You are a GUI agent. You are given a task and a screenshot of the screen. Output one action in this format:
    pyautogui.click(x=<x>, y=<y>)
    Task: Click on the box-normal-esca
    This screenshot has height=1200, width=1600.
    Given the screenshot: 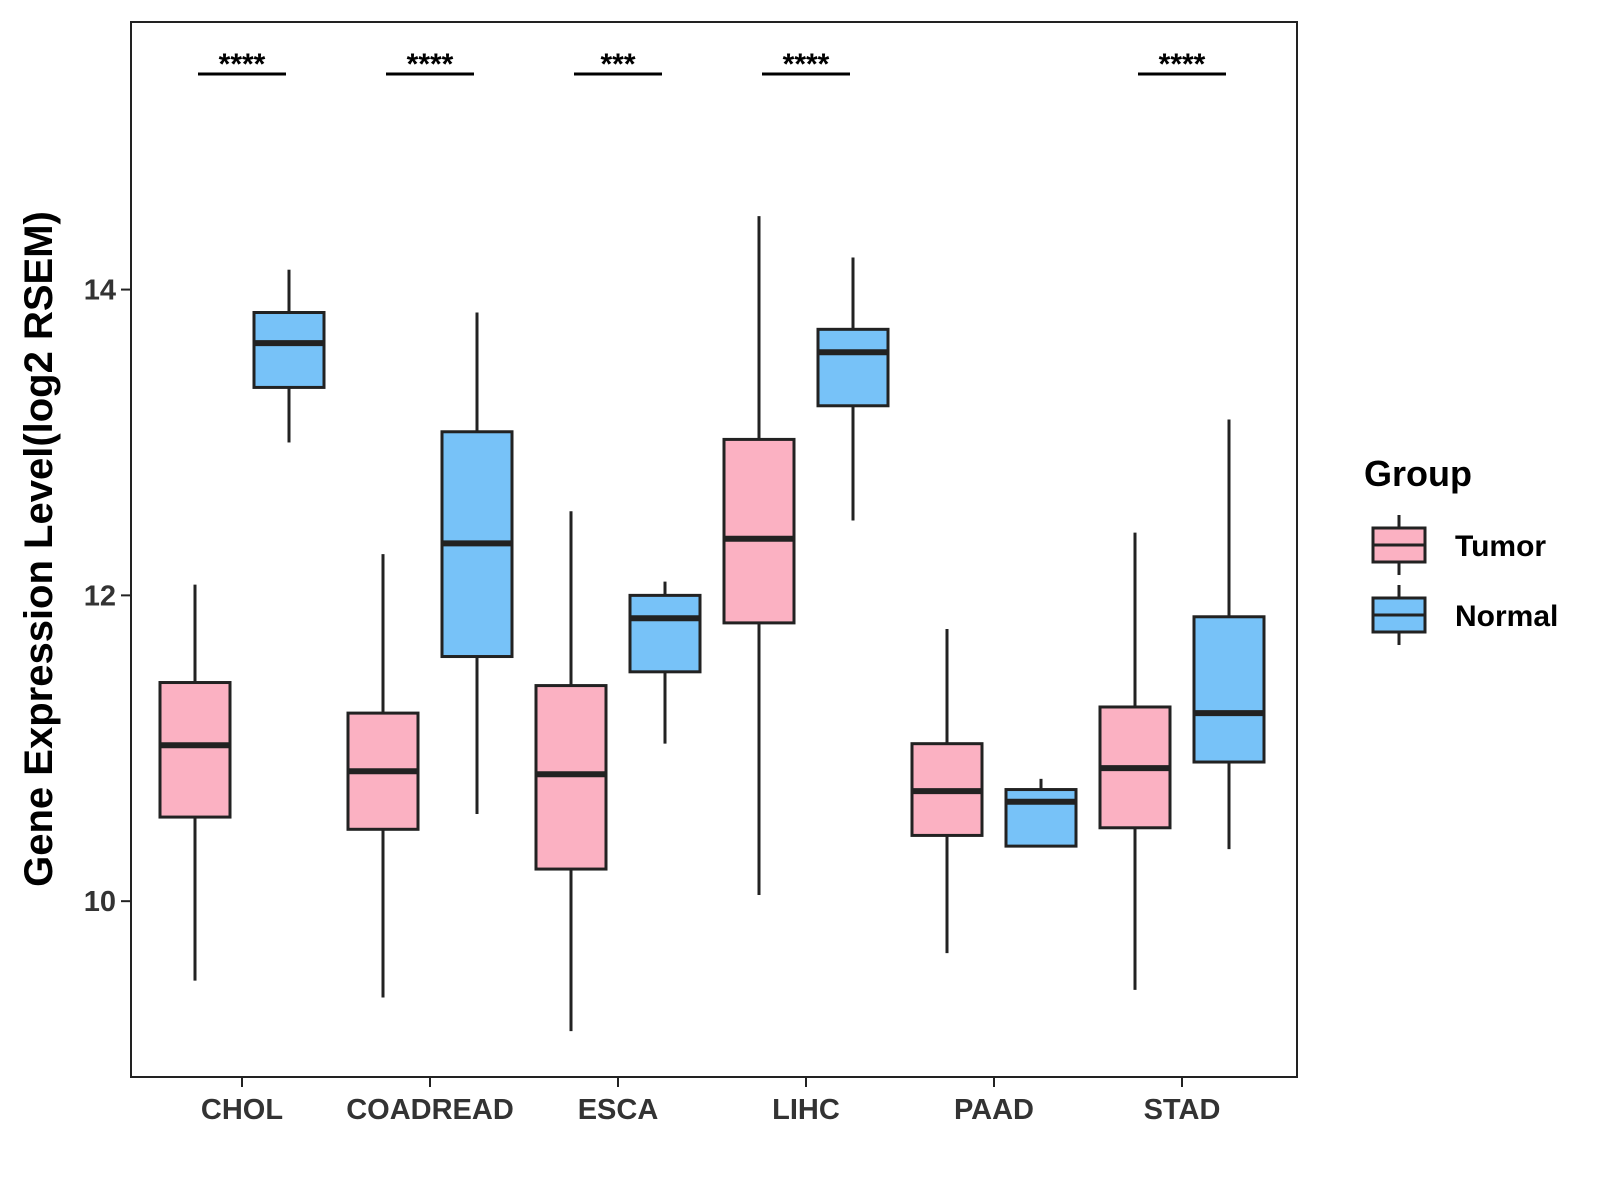 What is the action you would take?
    pyautogui.click(x=665, y=662)
    